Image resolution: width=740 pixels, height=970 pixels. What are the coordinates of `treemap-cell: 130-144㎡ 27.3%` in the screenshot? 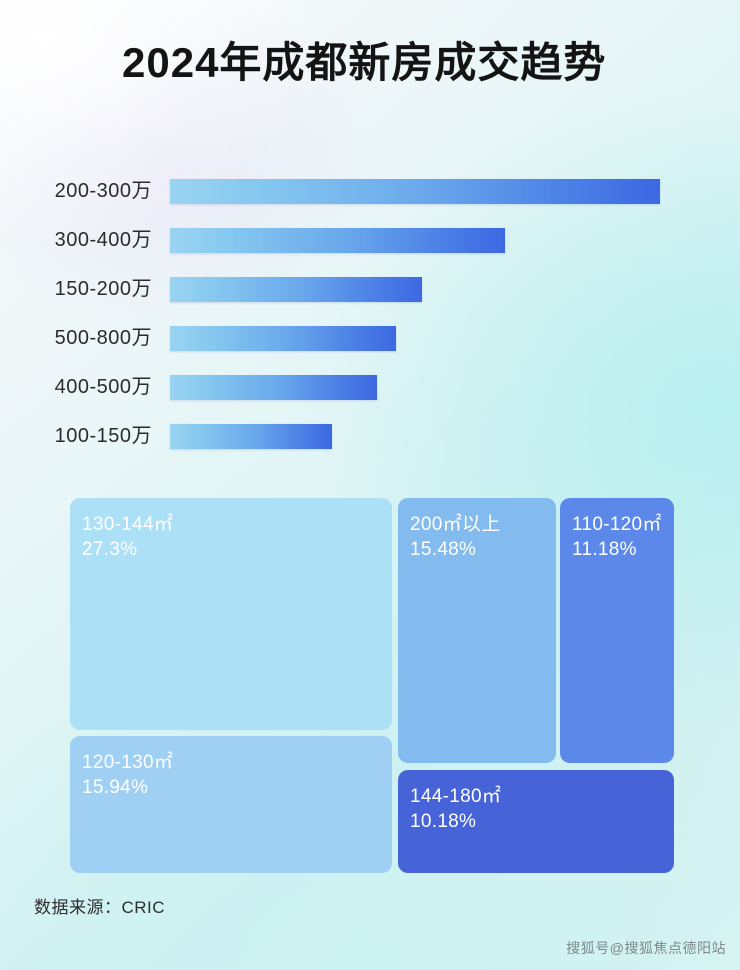 It's located at (231, 614).